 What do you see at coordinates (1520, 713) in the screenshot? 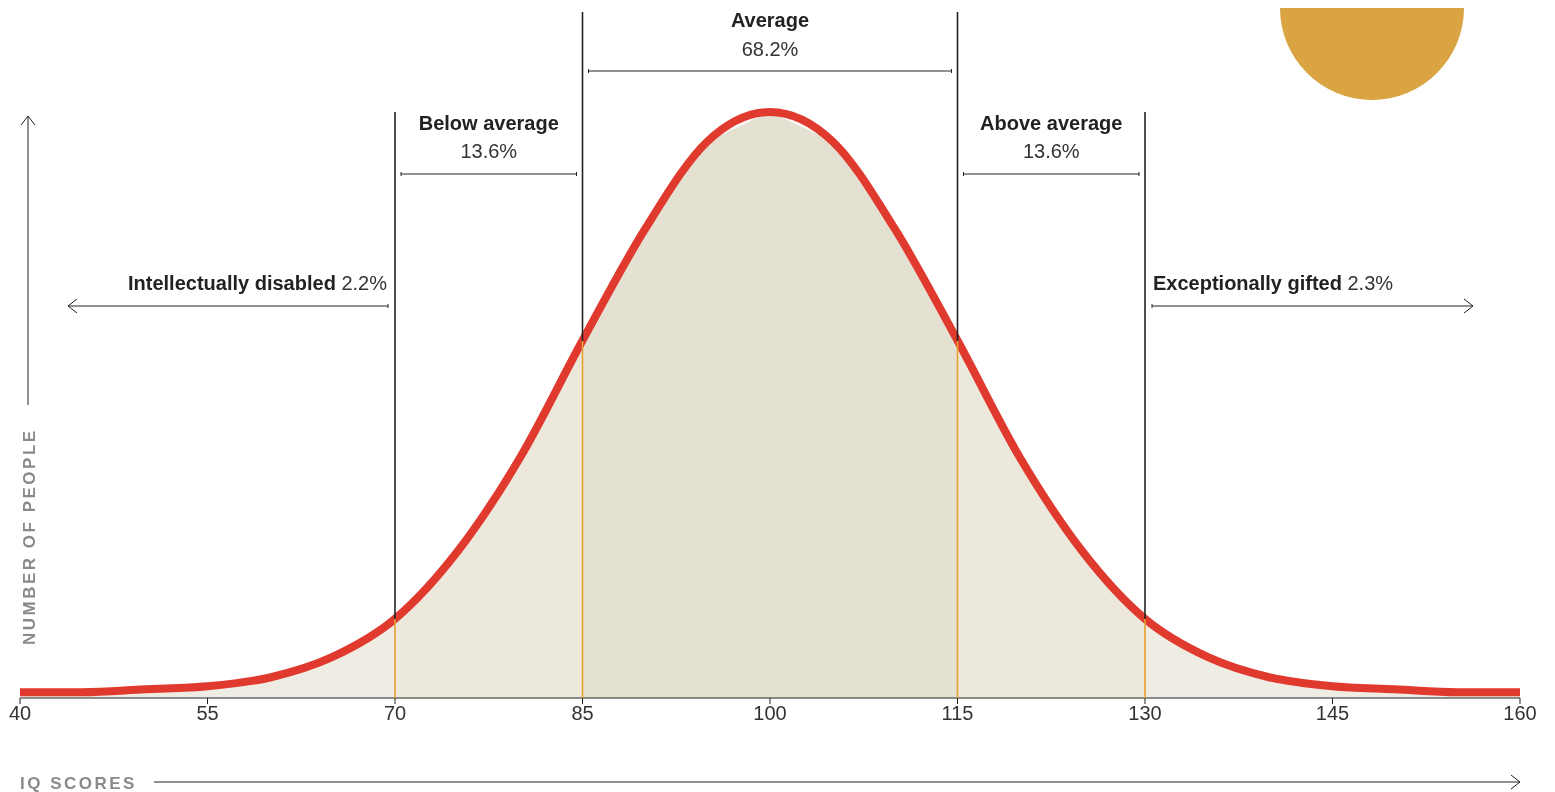
I see `x-tick-label: 160` at bounding box center [1520, 713].